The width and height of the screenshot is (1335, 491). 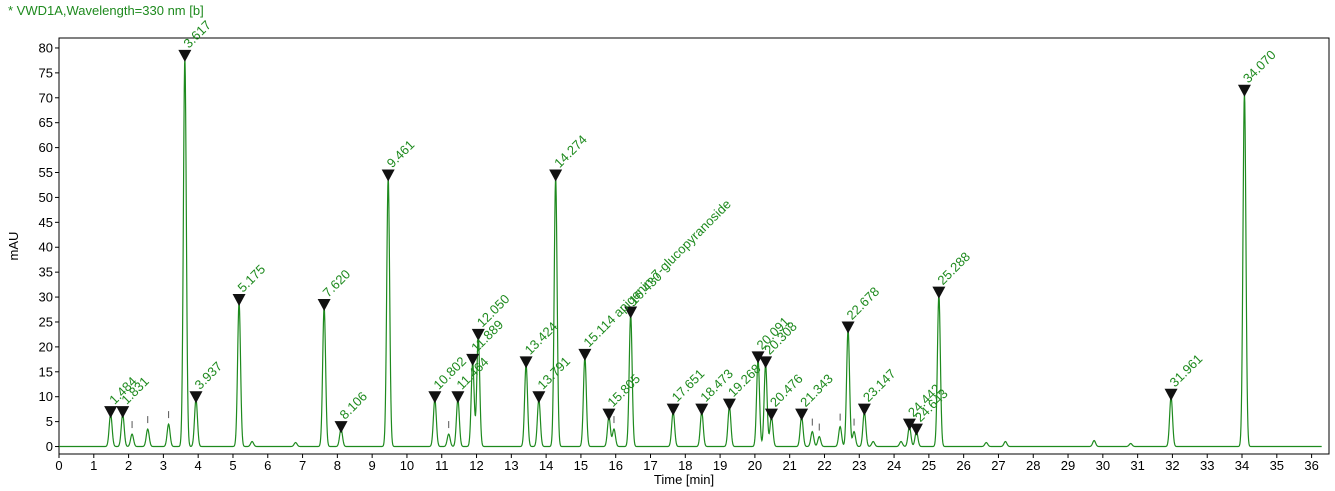 I want to click on x-tick-label: 36, so click(x=1311, y=465).